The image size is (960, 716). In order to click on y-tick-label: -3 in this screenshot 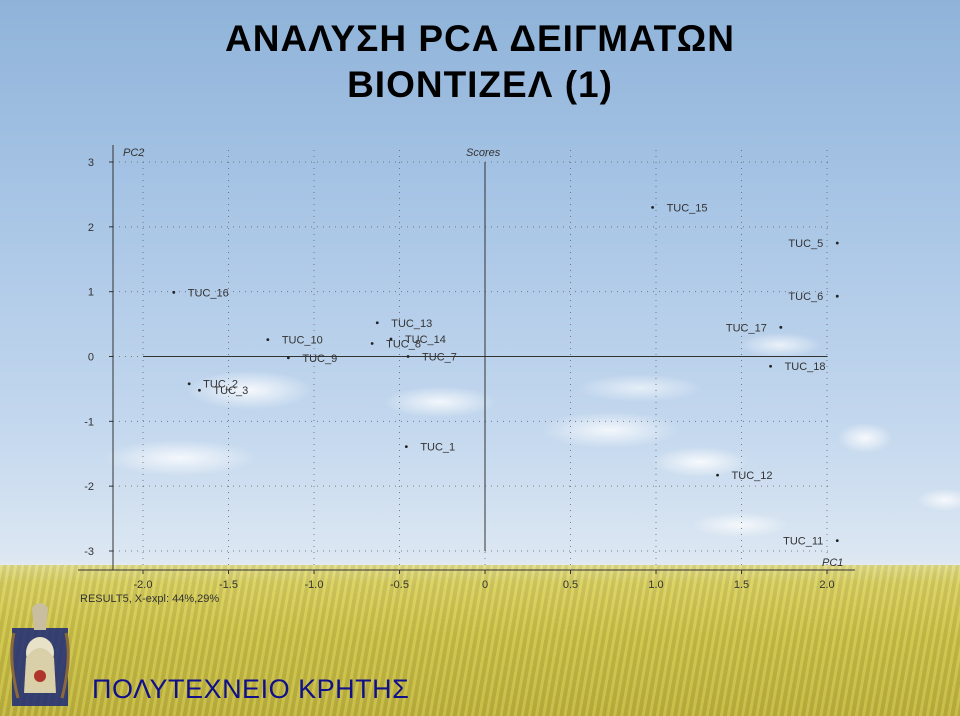, I will do `click(89, 552)`.